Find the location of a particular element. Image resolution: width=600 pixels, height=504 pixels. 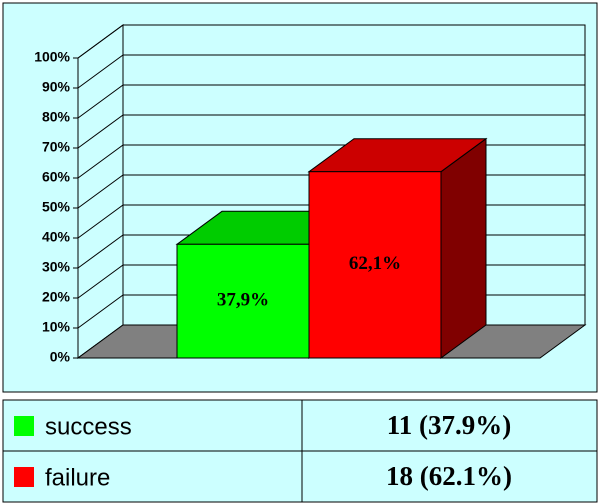

summary-count: 18 (62.1%) is located at coordinates (449, 476).